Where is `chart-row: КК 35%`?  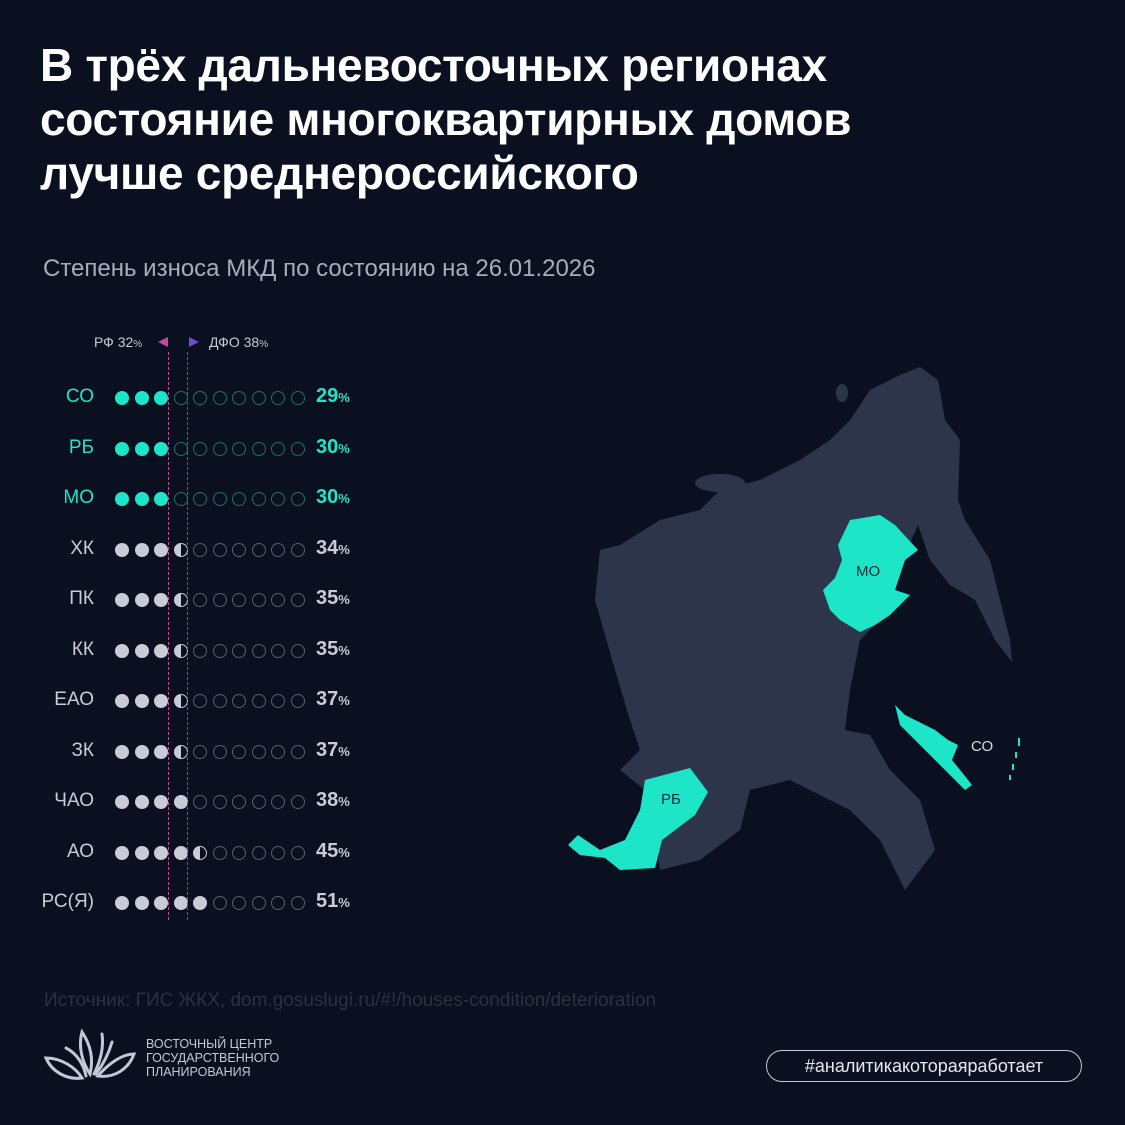 chart-row: КК 35% is located at coordinates (190, 650).